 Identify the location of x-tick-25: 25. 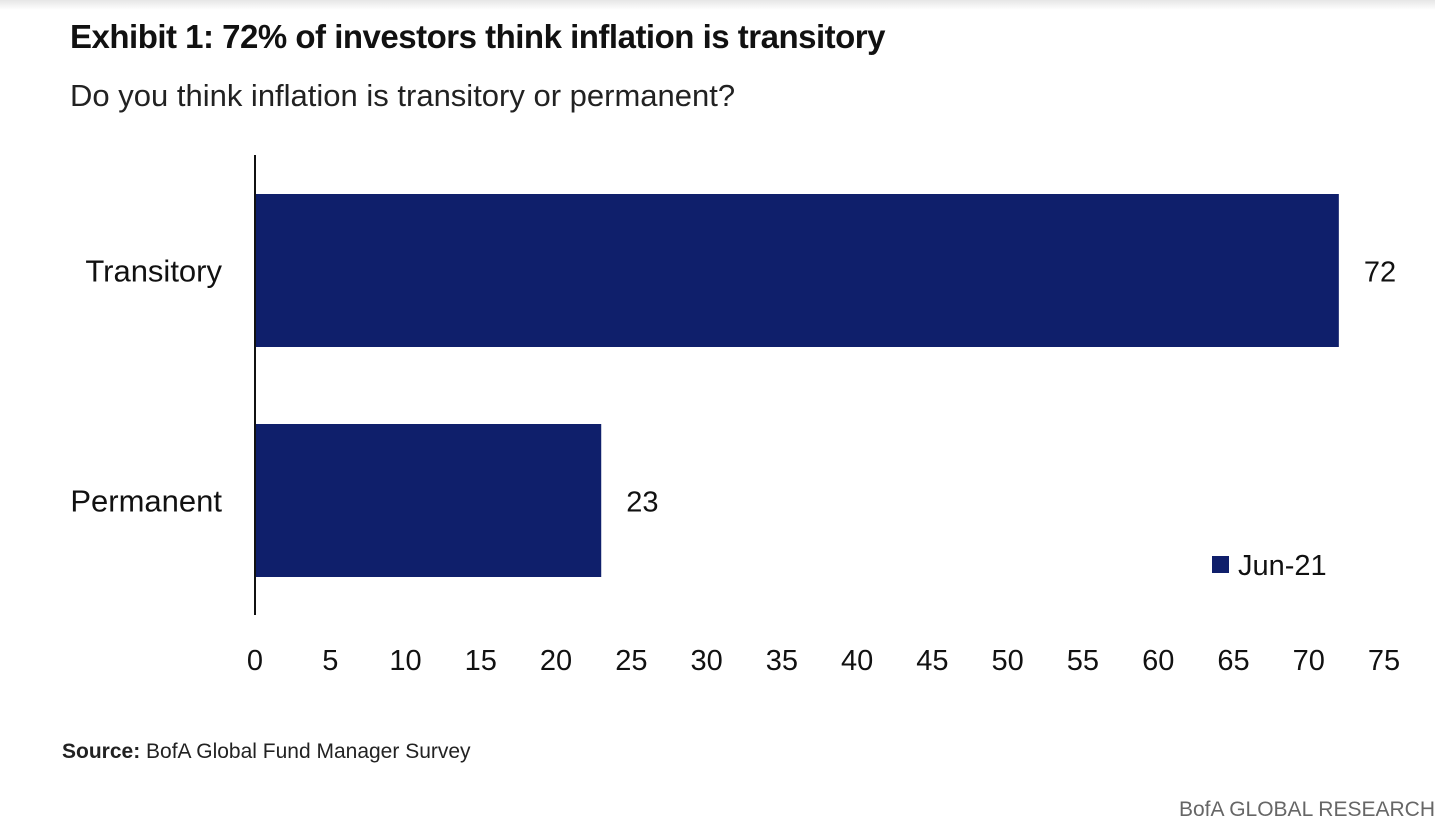
(631, 661).